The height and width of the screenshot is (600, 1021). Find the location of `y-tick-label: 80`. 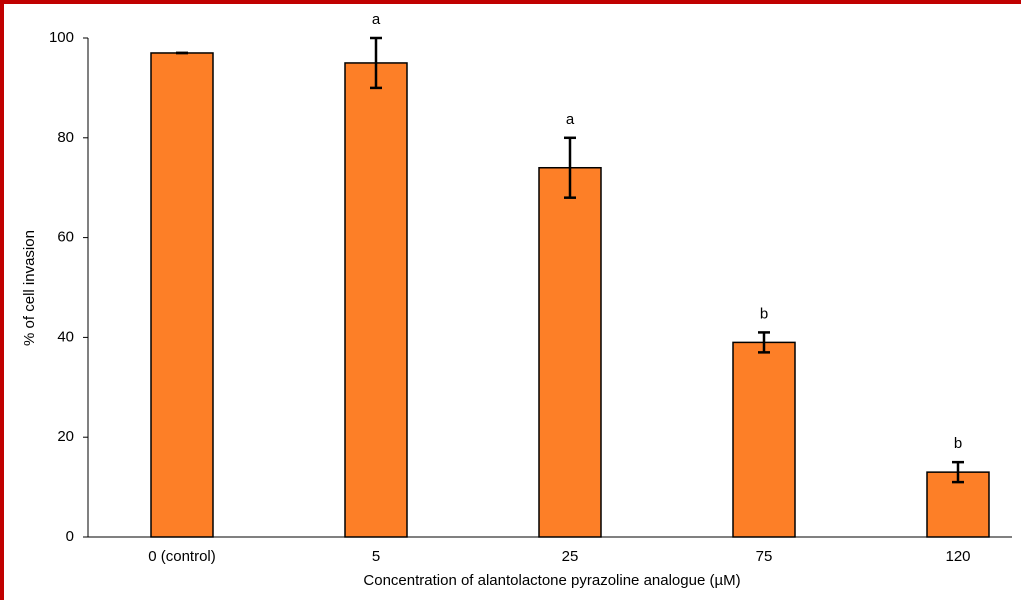

y-tick-label: 80 is located at coordinates (65, 137).